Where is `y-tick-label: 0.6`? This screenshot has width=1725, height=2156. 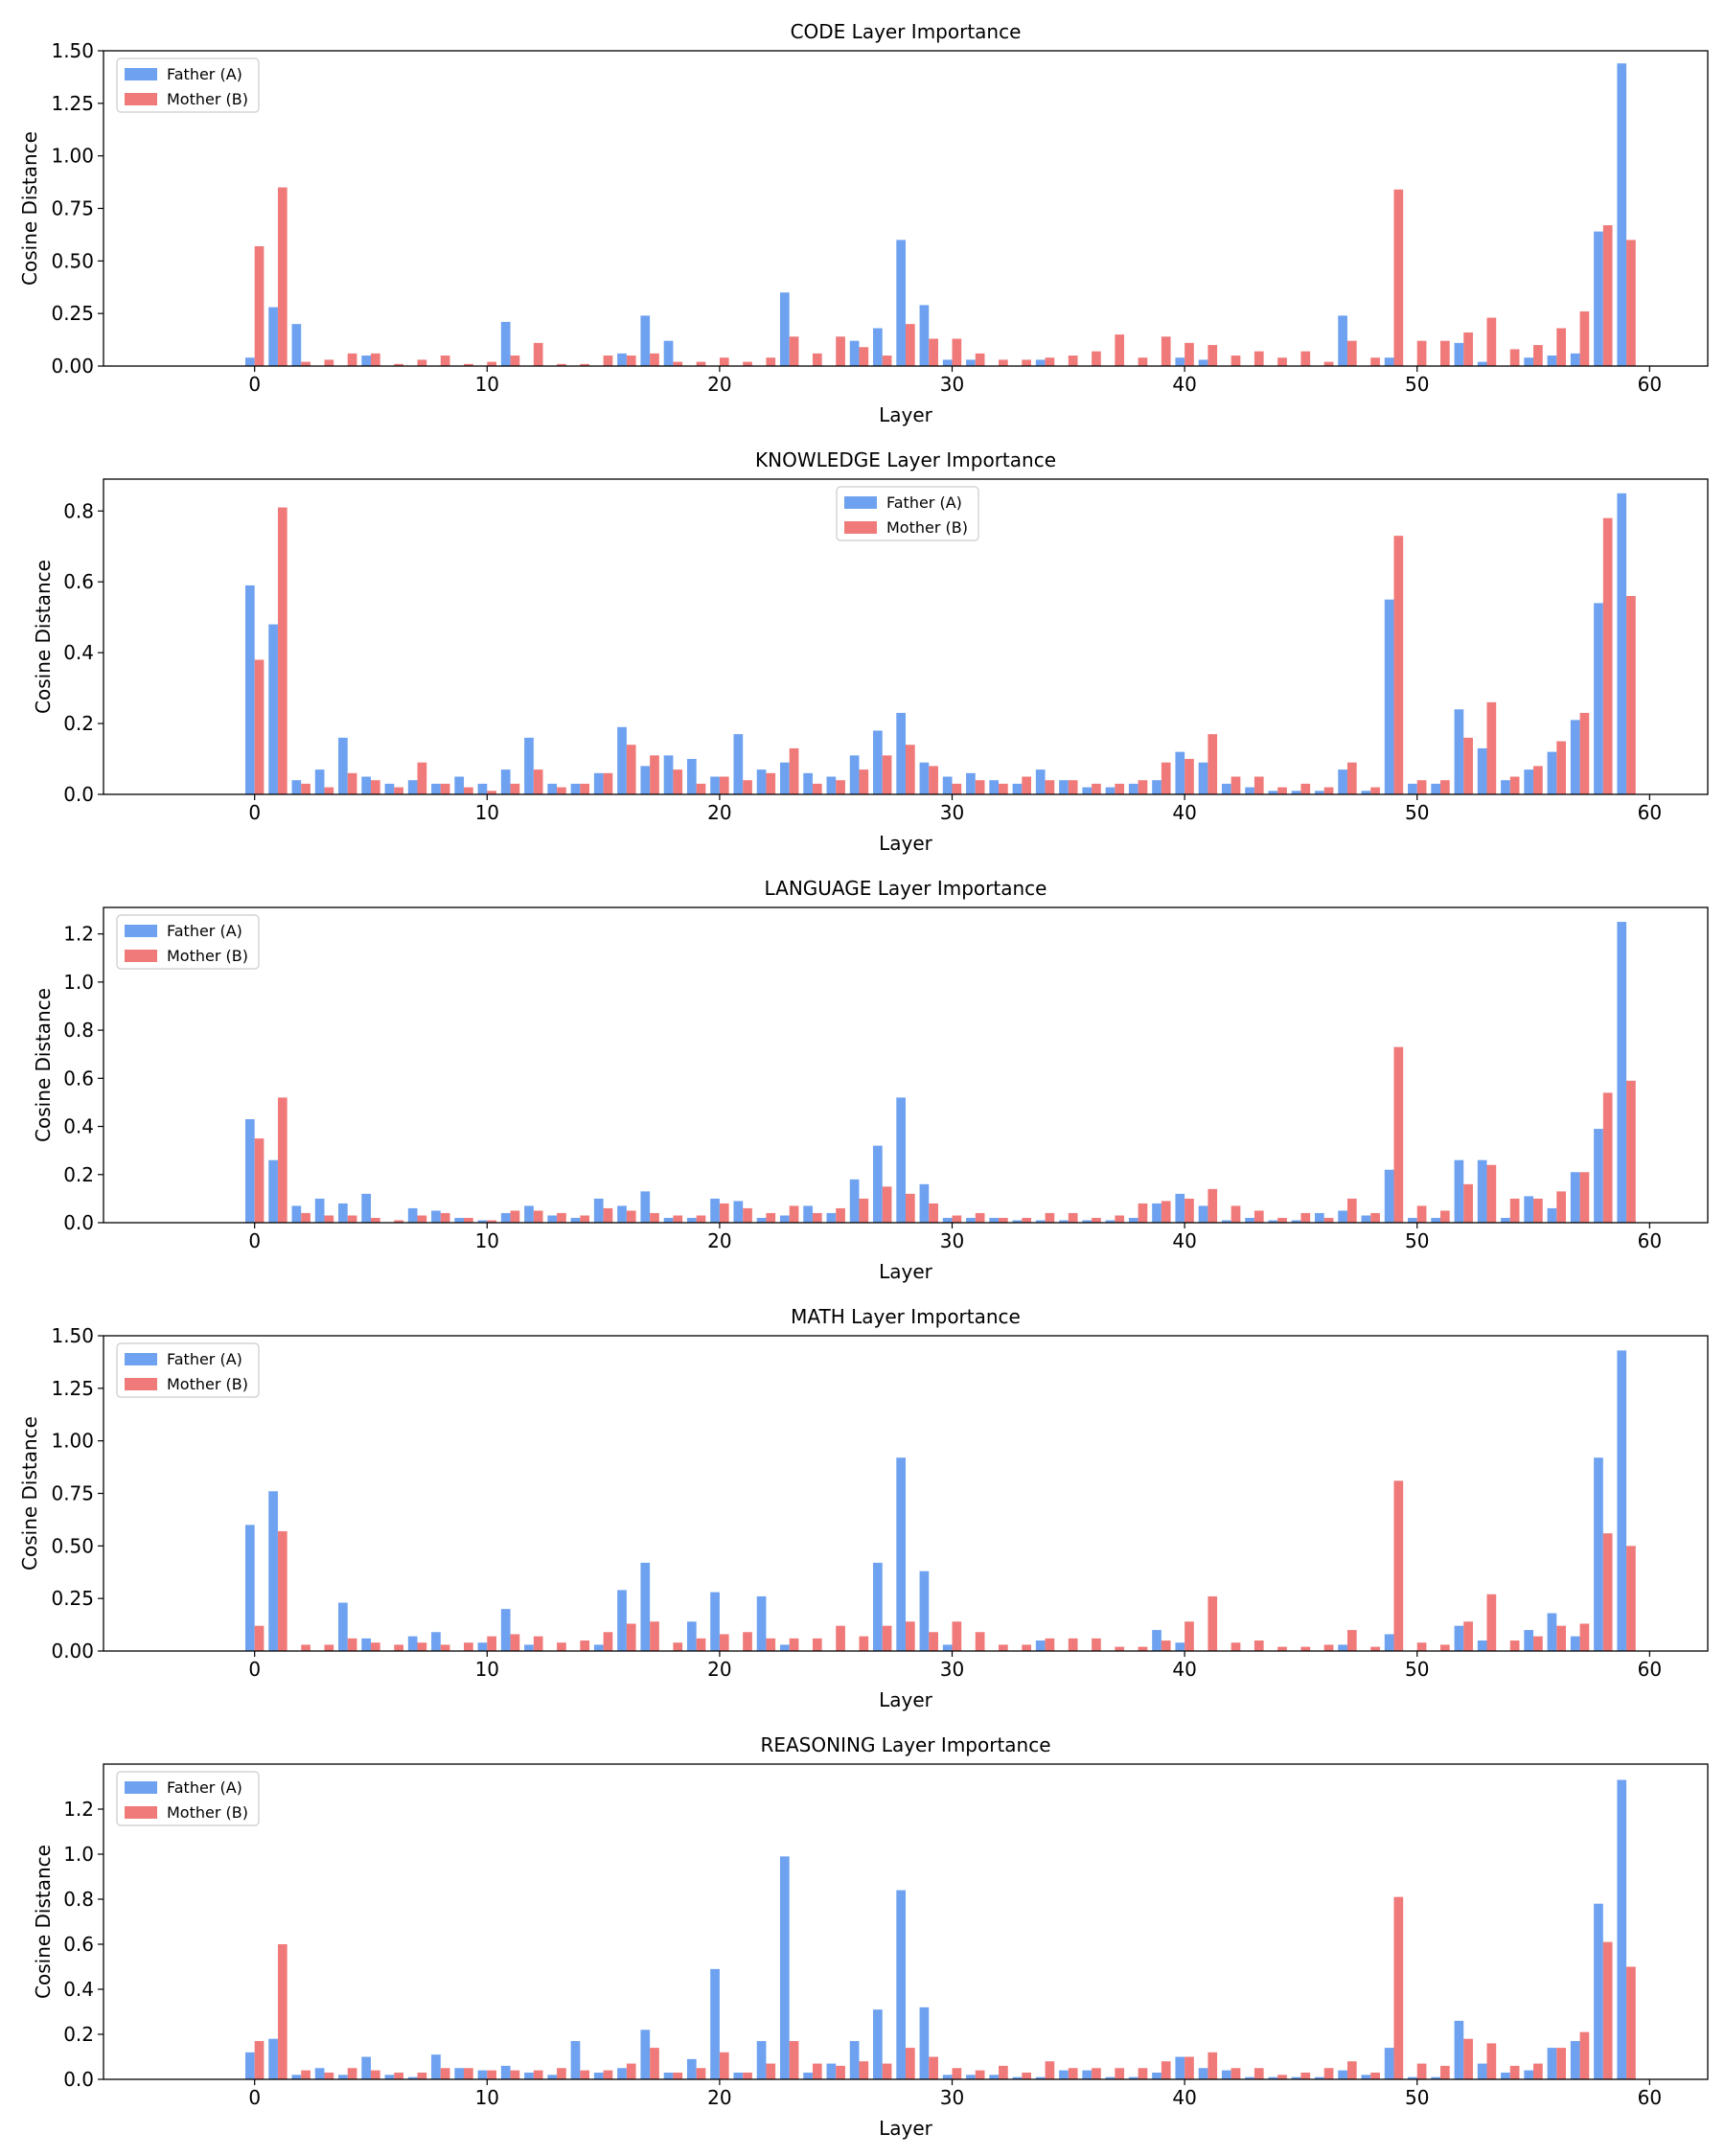 y-tick-label: 0.6 is located at coordinates (78, 1944).